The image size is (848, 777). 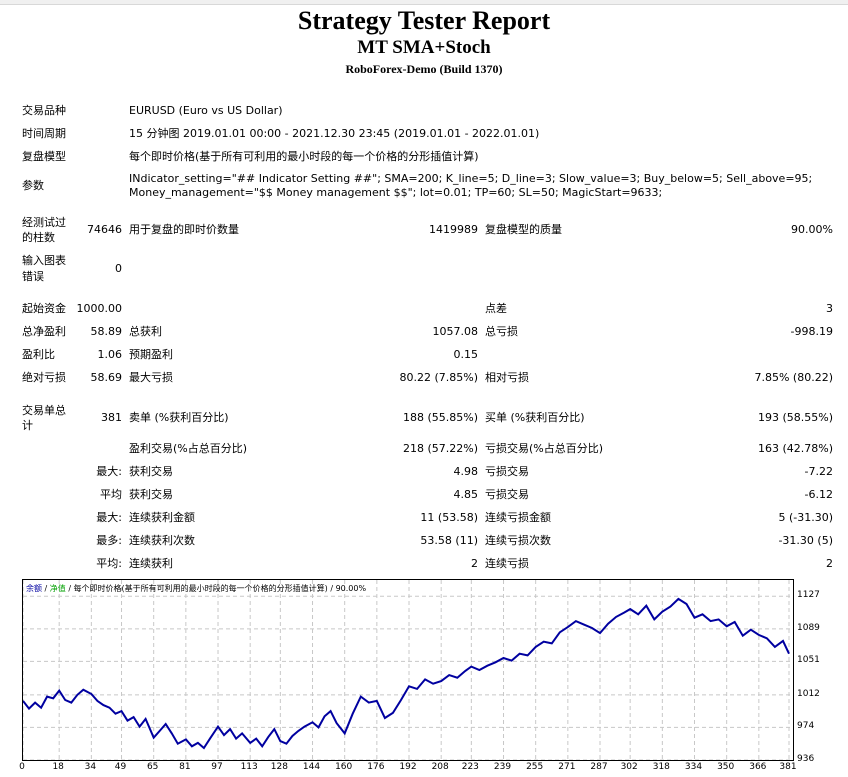 I want to click on spread-value: 3, so click(x=829, y=308).